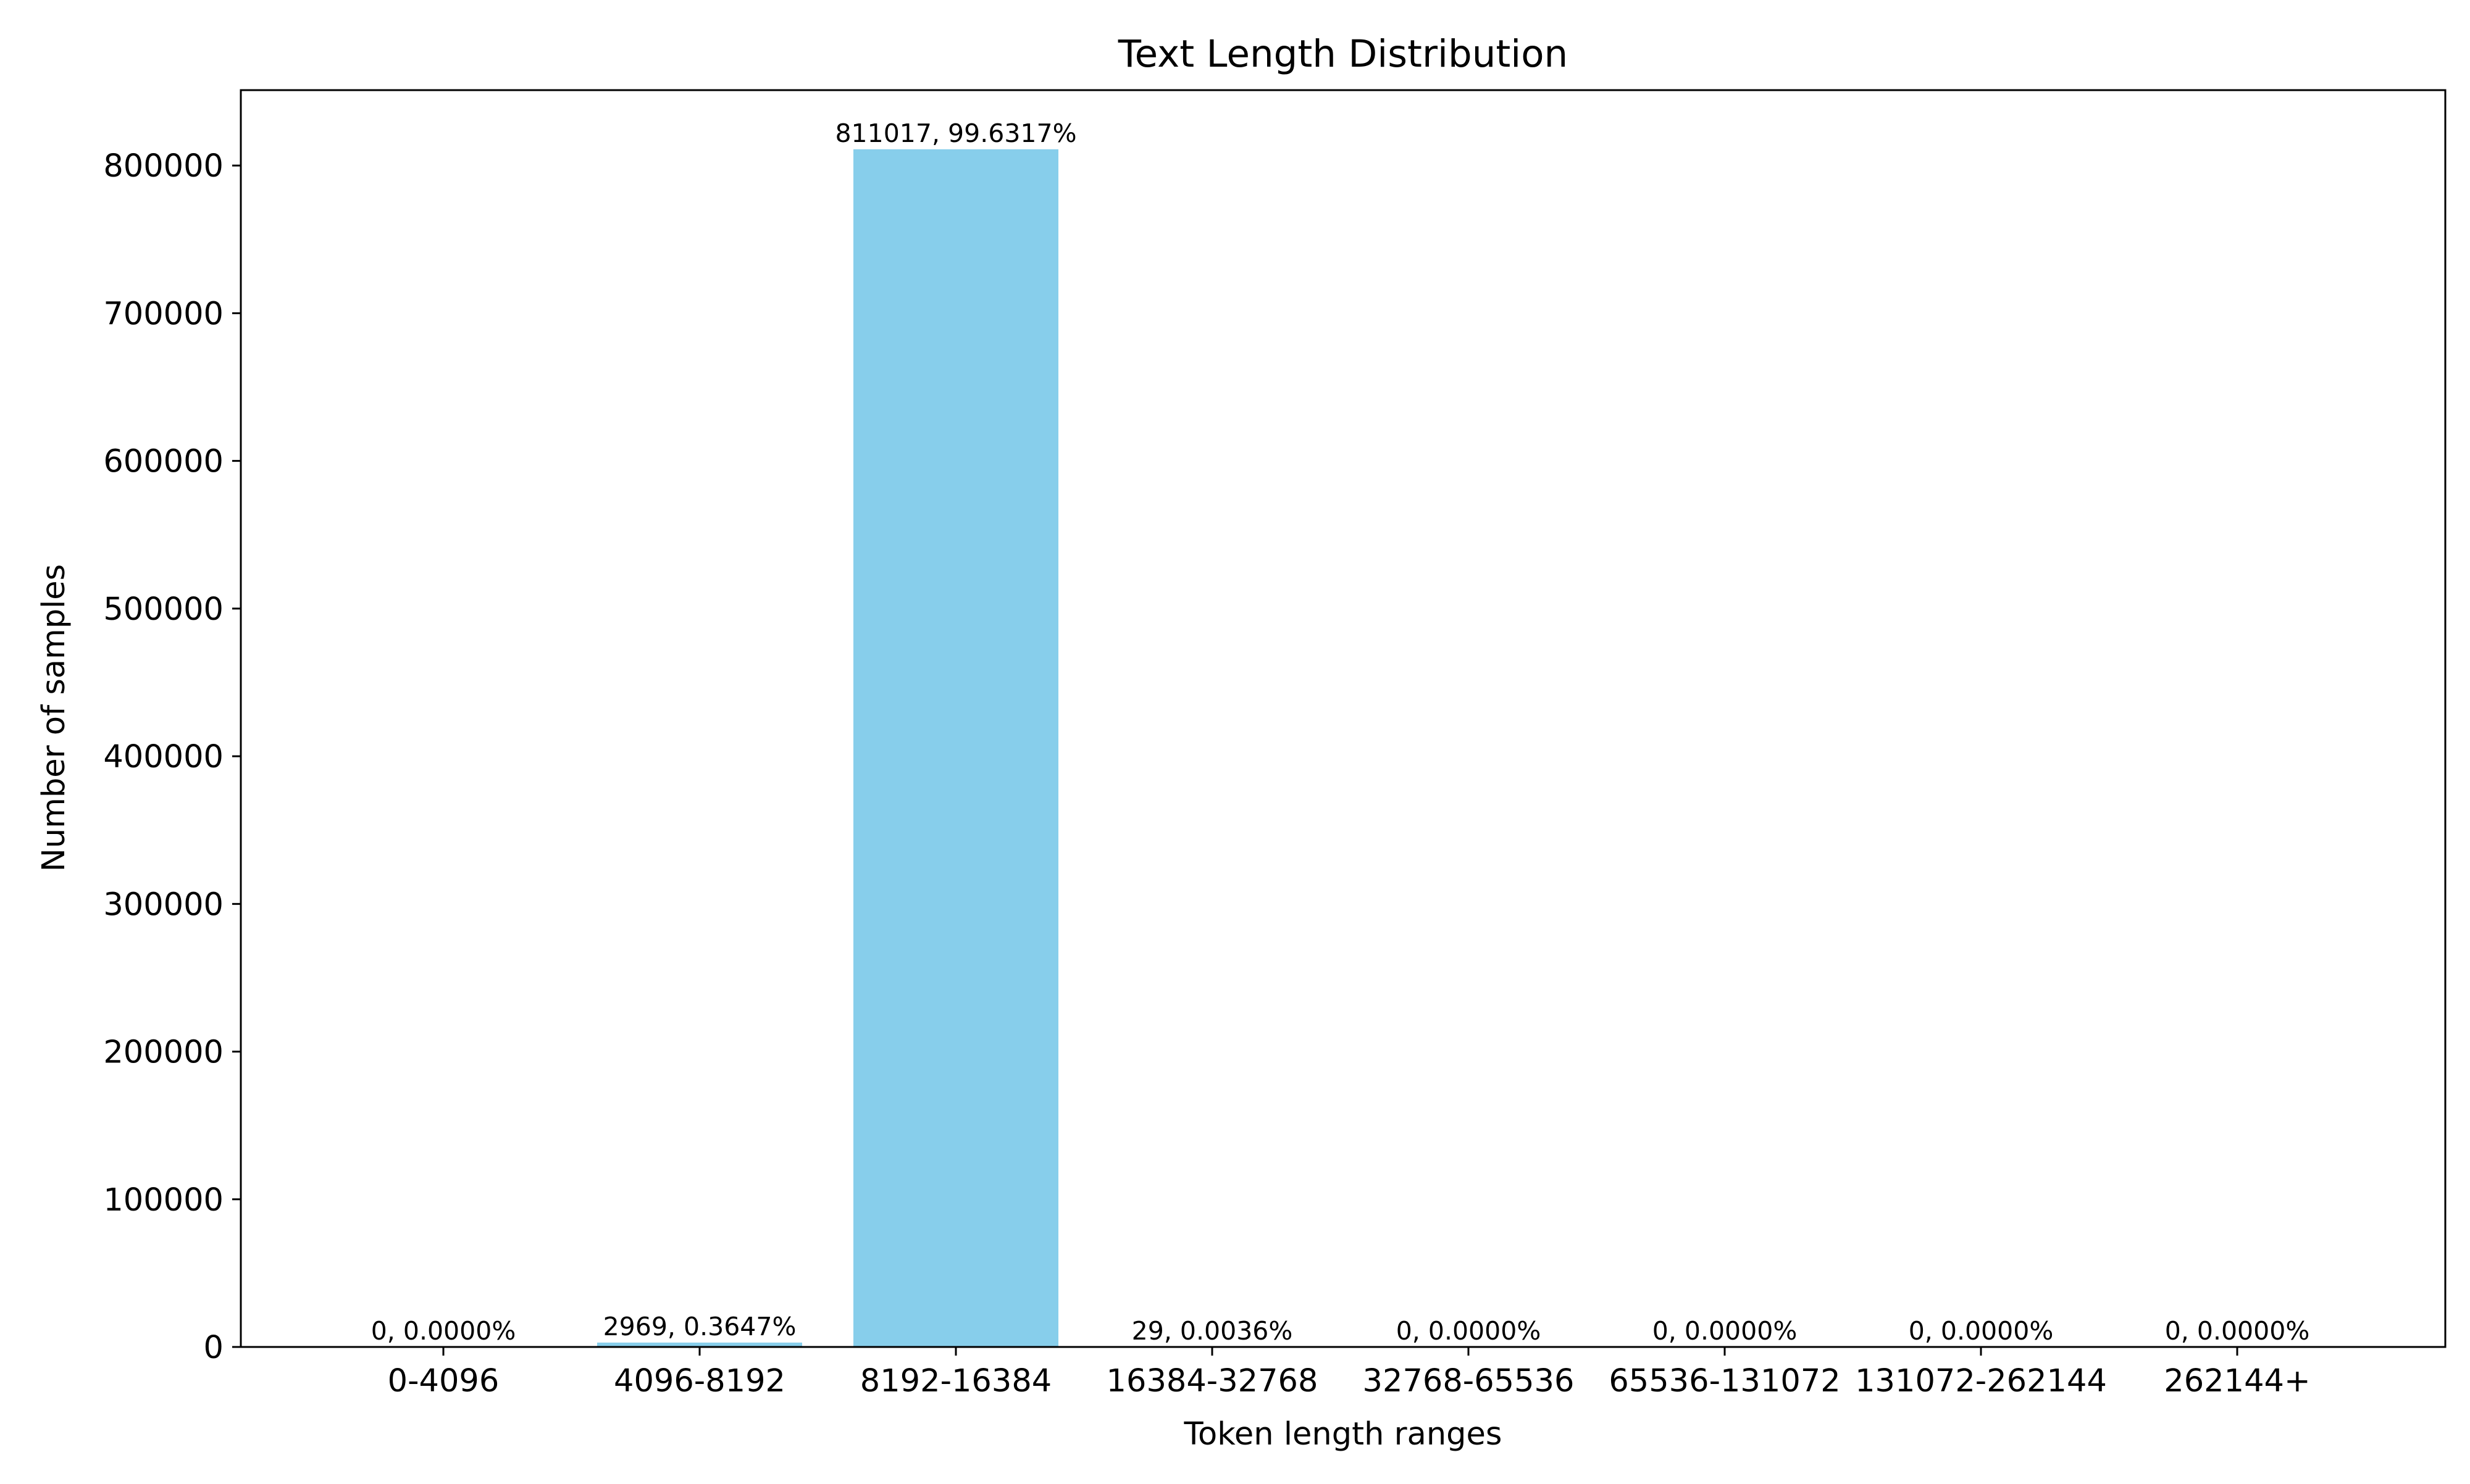 This screenshot has height=1484, width=2470. I want to click on x-tick-label-32768-65536: 32768-65536, so click(1469, 1381).